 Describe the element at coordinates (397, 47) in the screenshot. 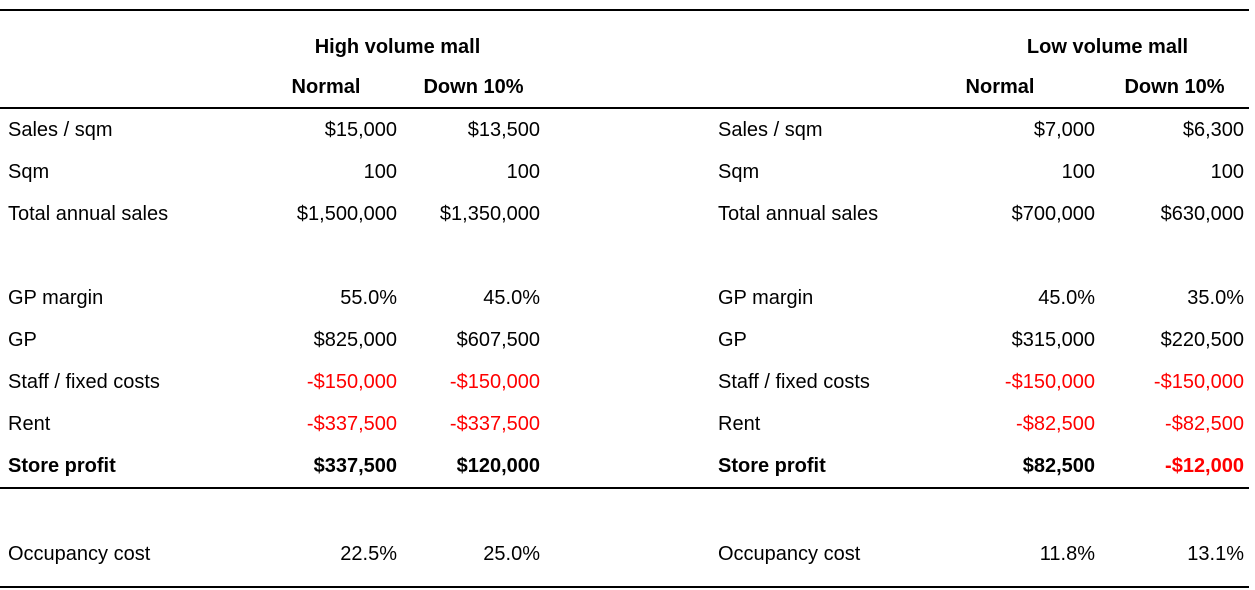

I see `high-volume-mall-title: High volume mall` at that location.